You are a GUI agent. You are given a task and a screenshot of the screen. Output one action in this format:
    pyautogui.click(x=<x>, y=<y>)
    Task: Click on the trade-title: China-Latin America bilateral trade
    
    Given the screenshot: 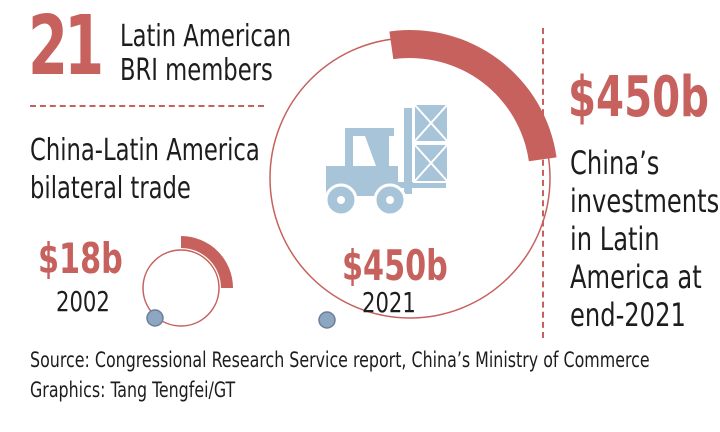 What is the action you would take?
    pyautogui.click(x=145, y=170)
    